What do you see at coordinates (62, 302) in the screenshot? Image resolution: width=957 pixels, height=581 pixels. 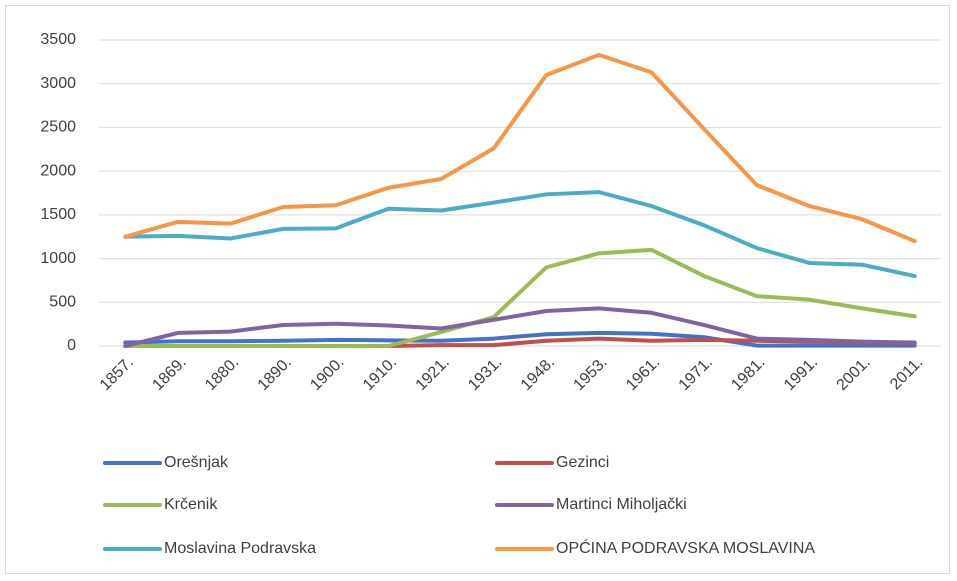 I see `y-tick-label: 500` at bounding box center [62, 302].